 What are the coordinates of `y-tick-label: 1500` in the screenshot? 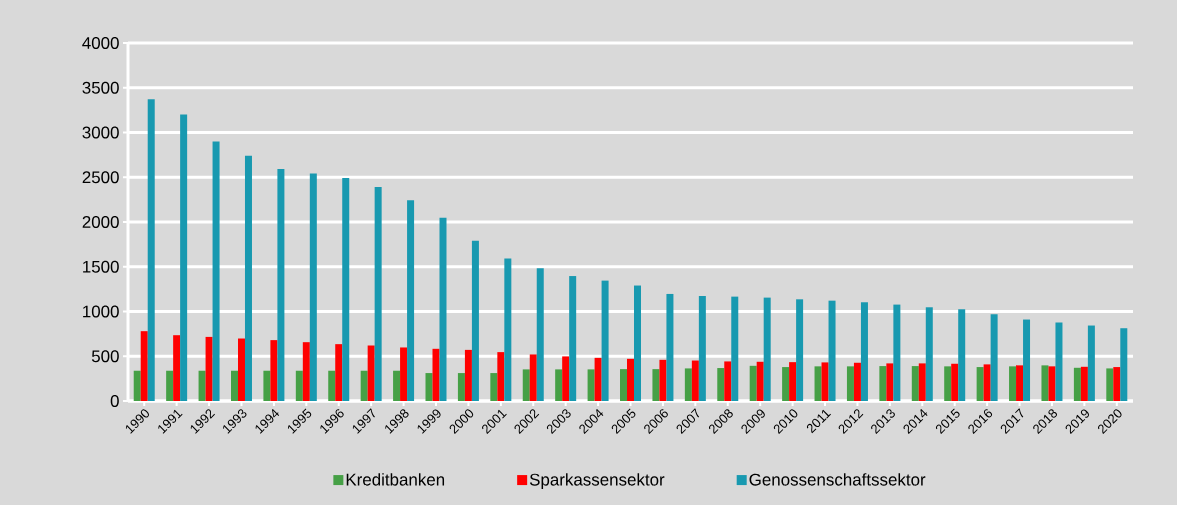 It's located at (101, 266).